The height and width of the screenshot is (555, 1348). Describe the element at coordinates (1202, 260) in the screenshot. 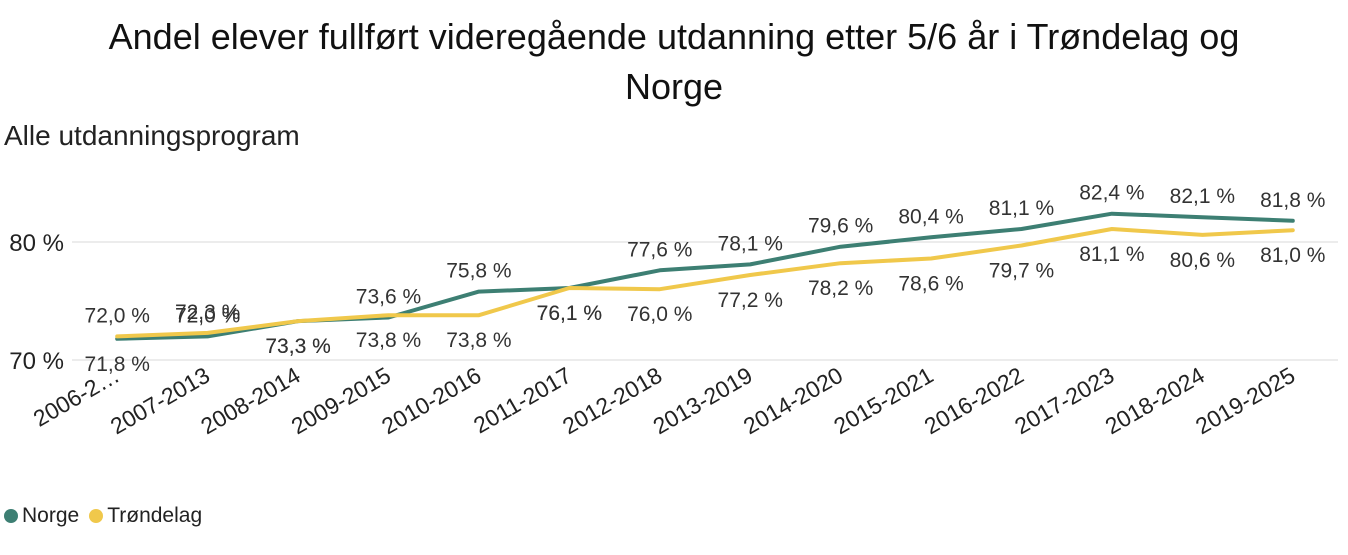

I see `data-label-trondelag: 80,6 %` at that location.